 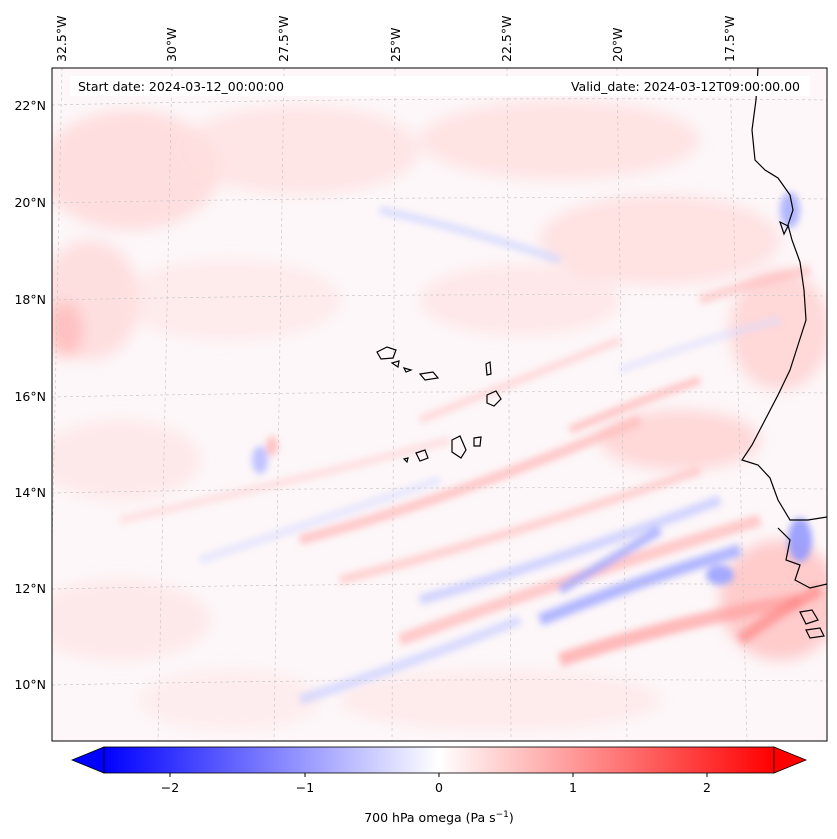 I want to click on colorbar-tick-0: 0, so click(x=439, y=787).